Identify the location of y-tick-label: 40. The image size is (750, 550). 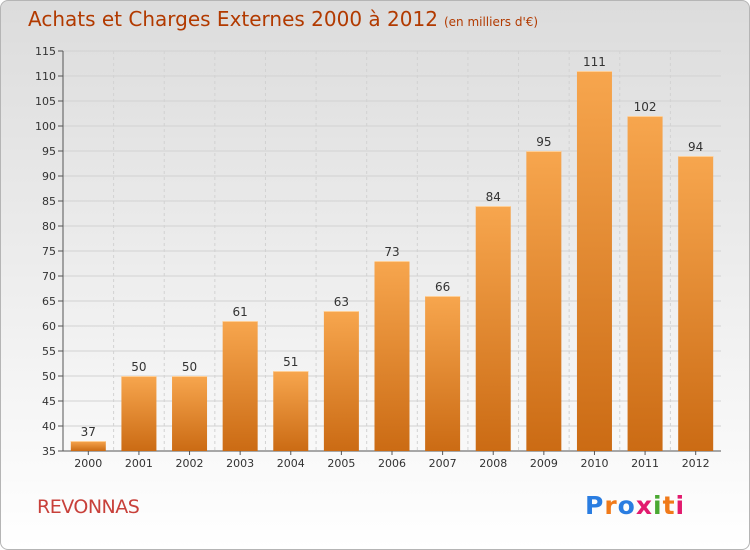
(49, 426).